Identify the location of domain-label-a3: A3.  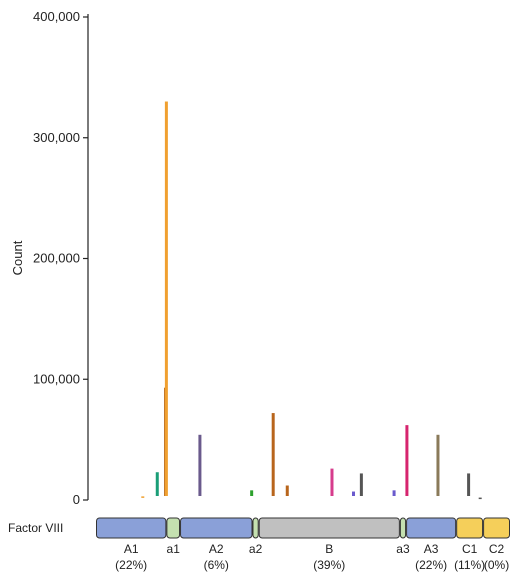
(431, 549).